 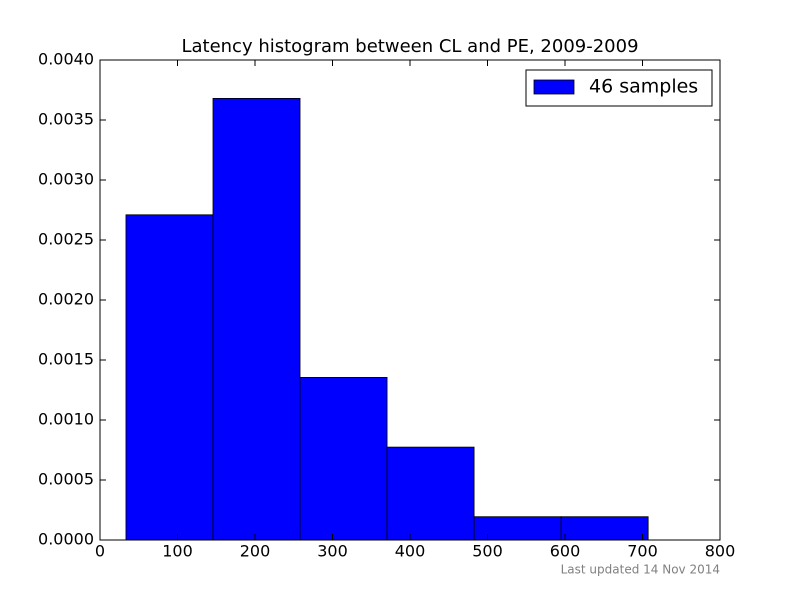 What do you see at coordinates (565, 551) in the screenshot?
I see `x-tick-label: 600` at bounding box center [565, 551].